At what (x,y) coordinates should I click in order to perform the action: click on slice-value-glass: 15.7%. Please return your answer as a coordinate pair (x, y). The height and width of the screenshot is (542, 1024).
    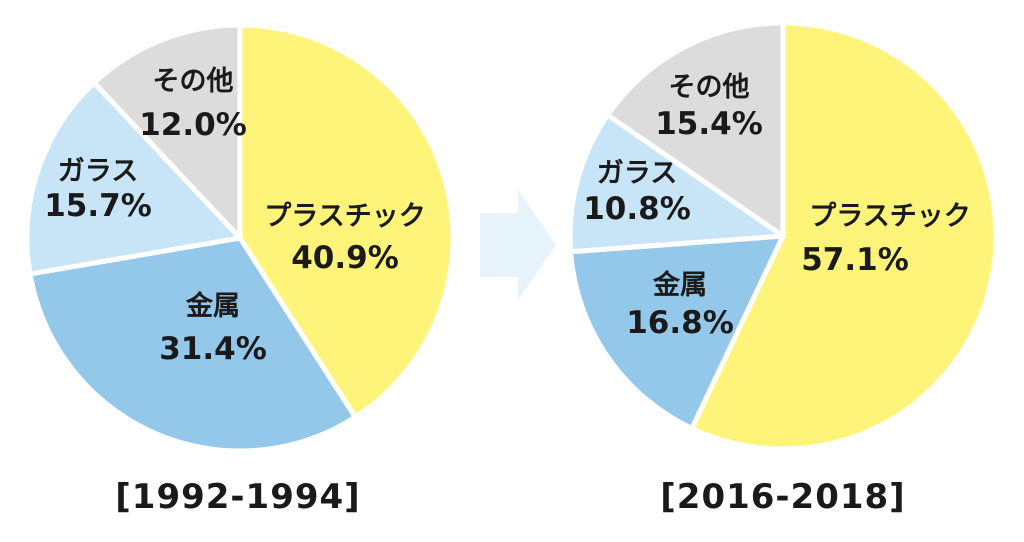
    Looking at the image, I should click on (98, 206).